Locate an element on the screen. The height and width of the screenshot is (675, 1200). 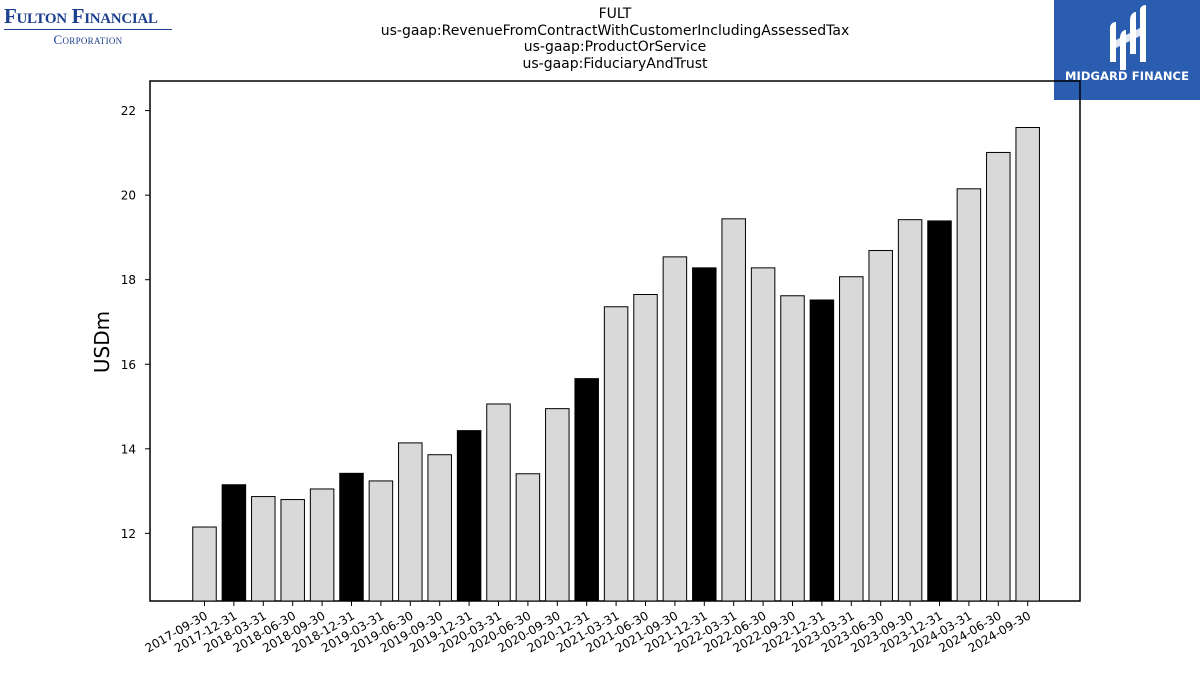
y-tick-label: 20 is located at coordinates (128, 196).